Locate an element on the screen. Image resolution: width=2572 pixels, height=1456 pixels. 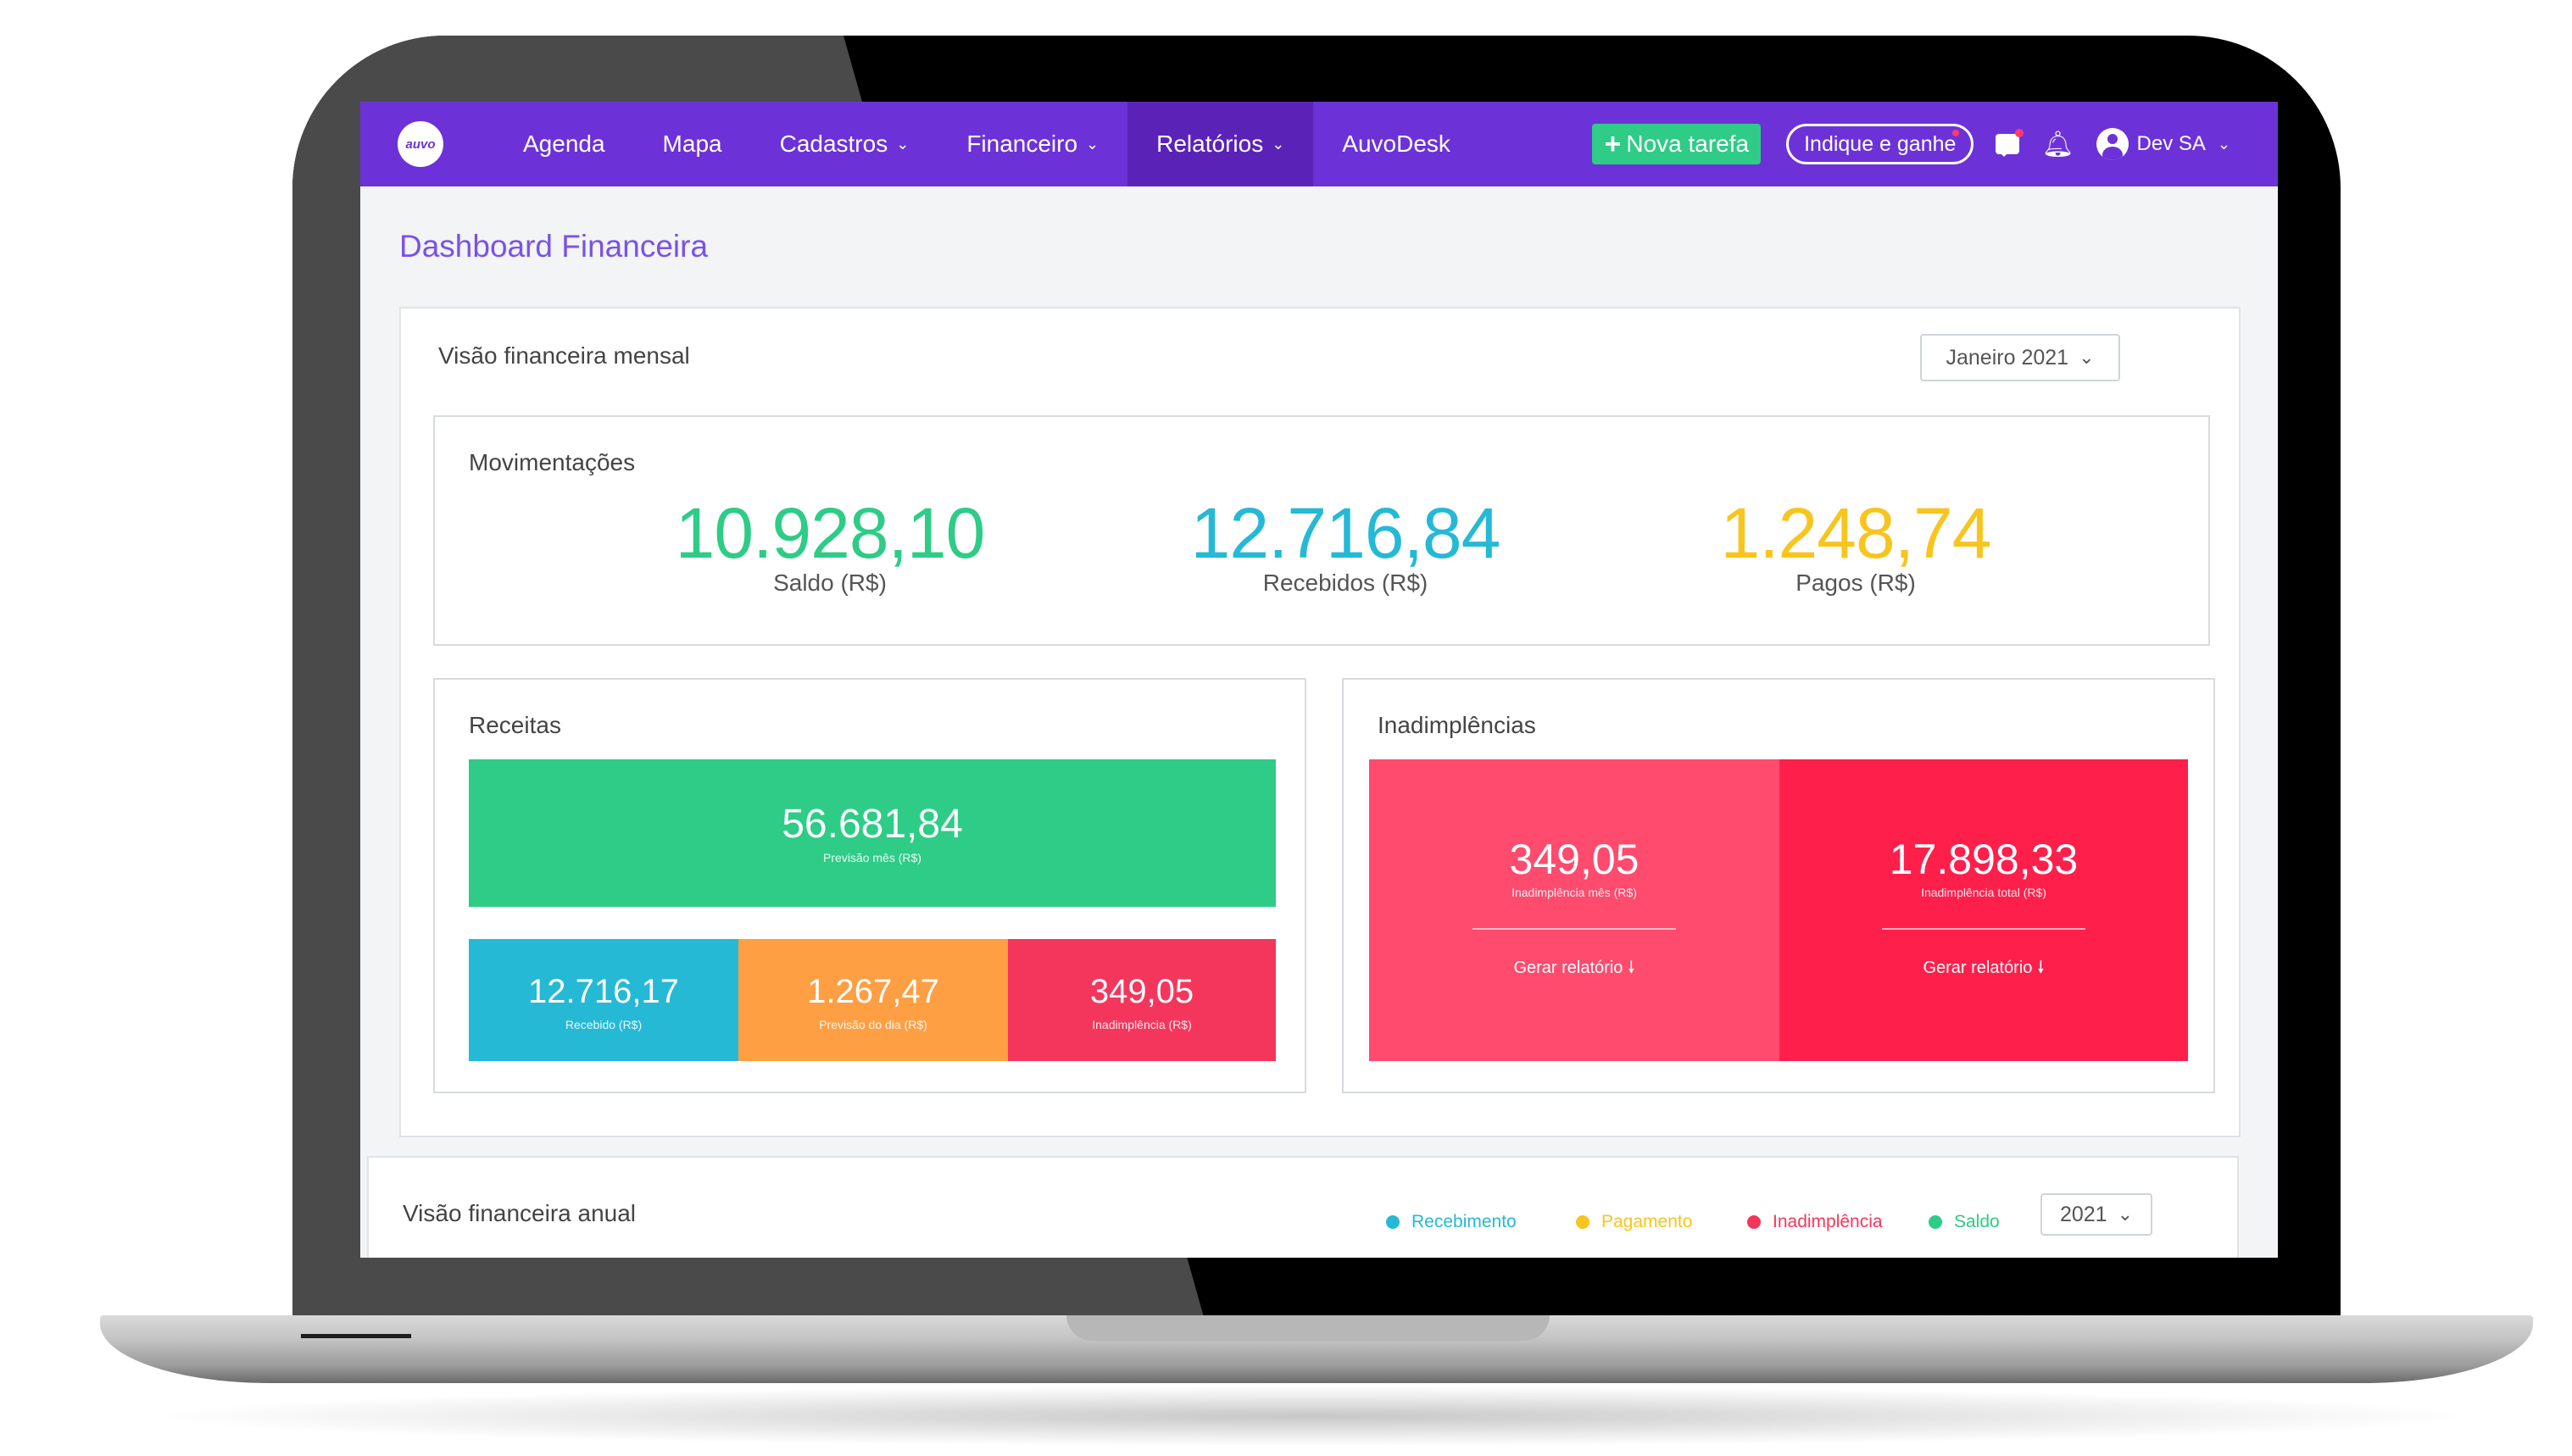
balance-stat: 10.928,10 Saldo (R$) is located at coordinates (830, 546).